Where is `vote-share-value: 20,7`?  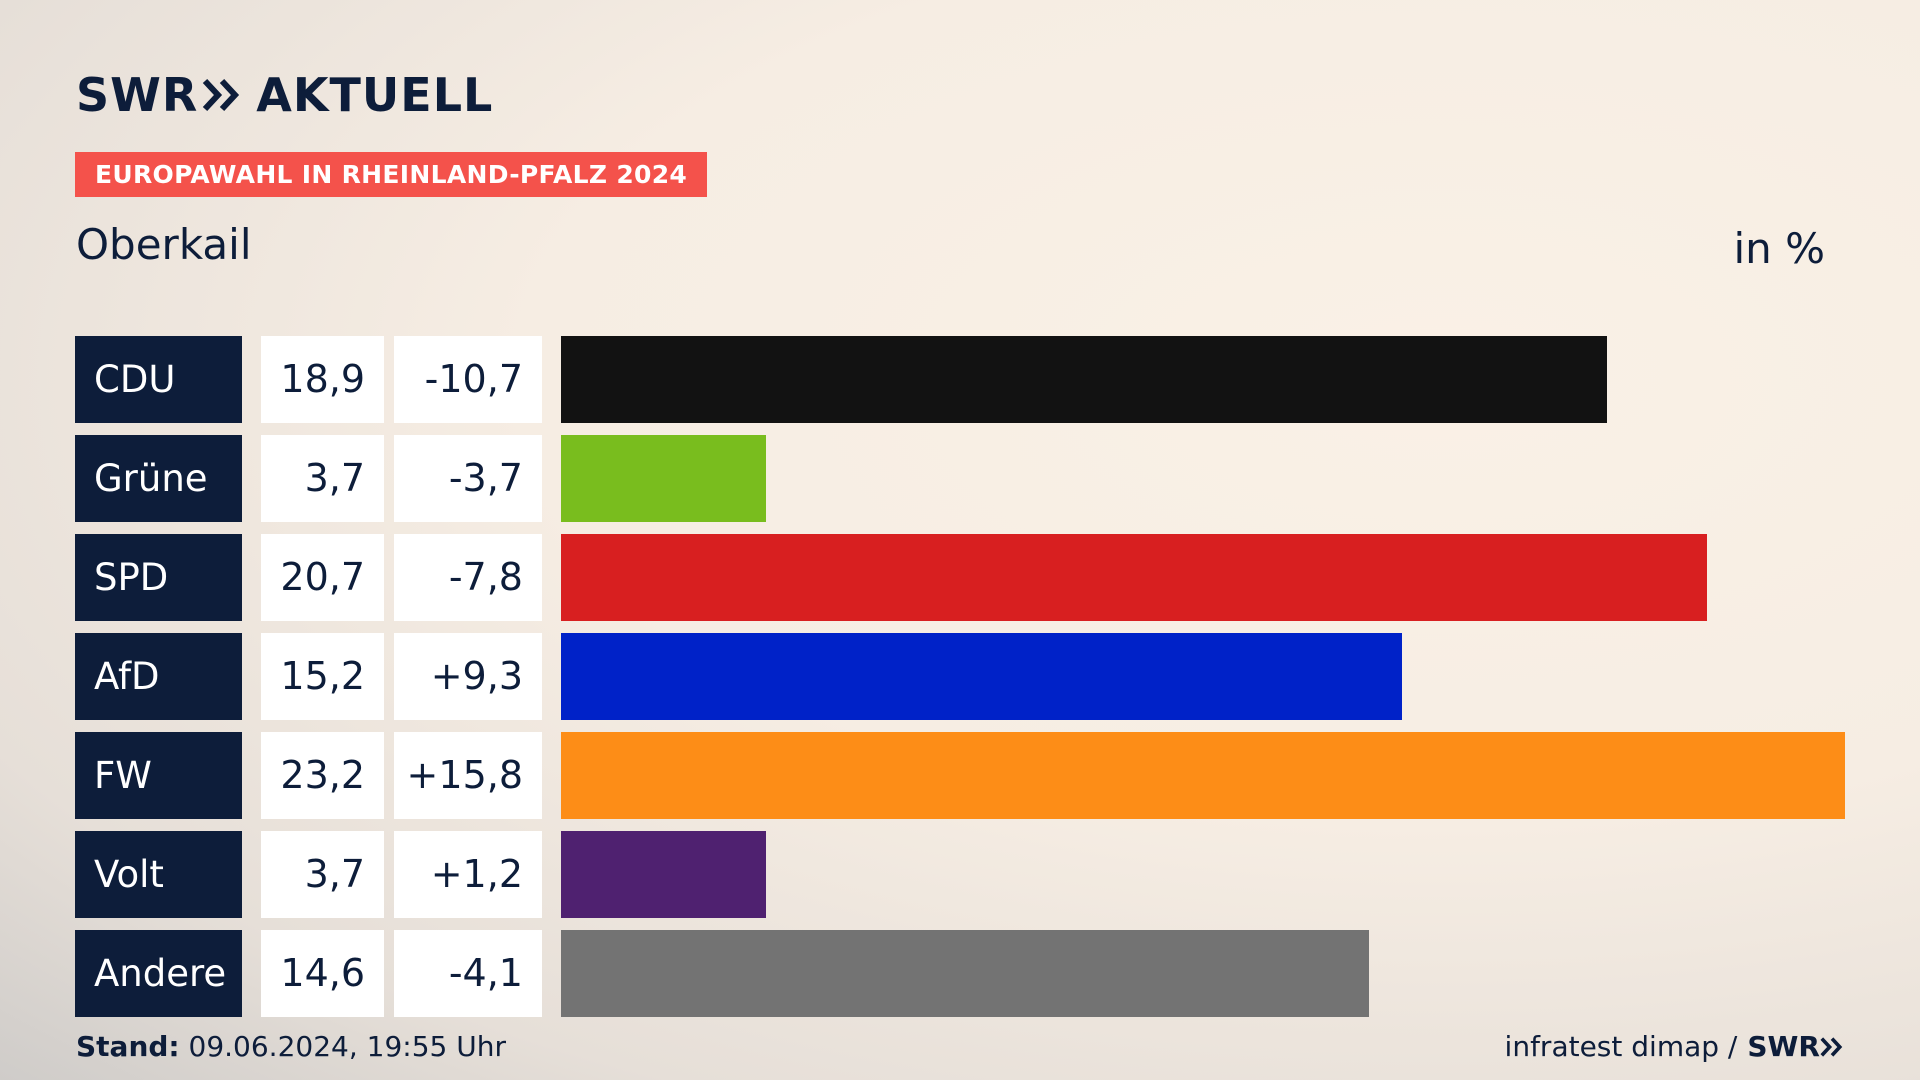 vote-share-value: 20,7 is located at coordinates (322, 577).